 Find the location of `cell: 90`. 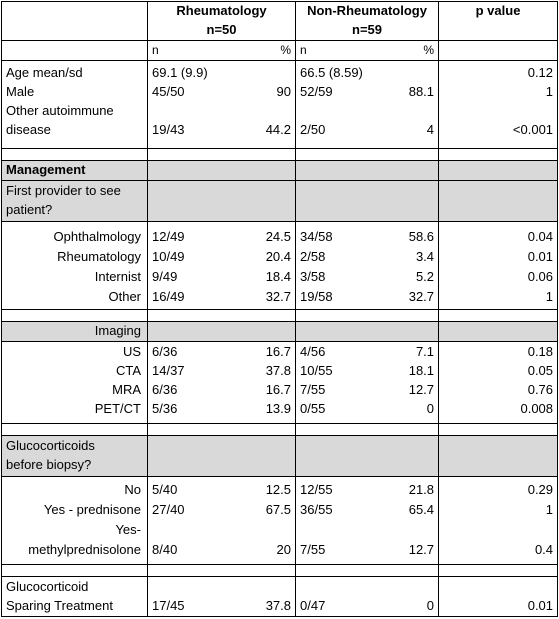

cell: 90 is located at coordinates (284, 91).